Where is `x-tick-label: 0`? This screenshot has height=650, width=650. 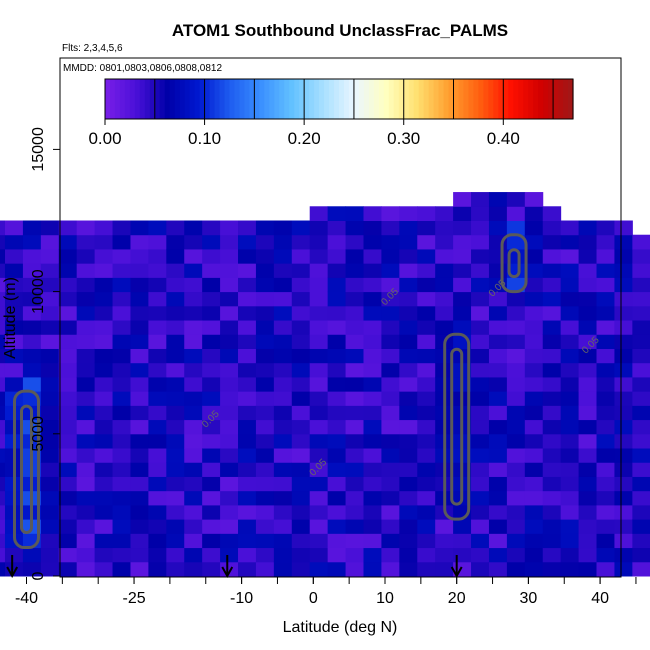 x-tick-label: 0 is located at coordinates (313, 598).